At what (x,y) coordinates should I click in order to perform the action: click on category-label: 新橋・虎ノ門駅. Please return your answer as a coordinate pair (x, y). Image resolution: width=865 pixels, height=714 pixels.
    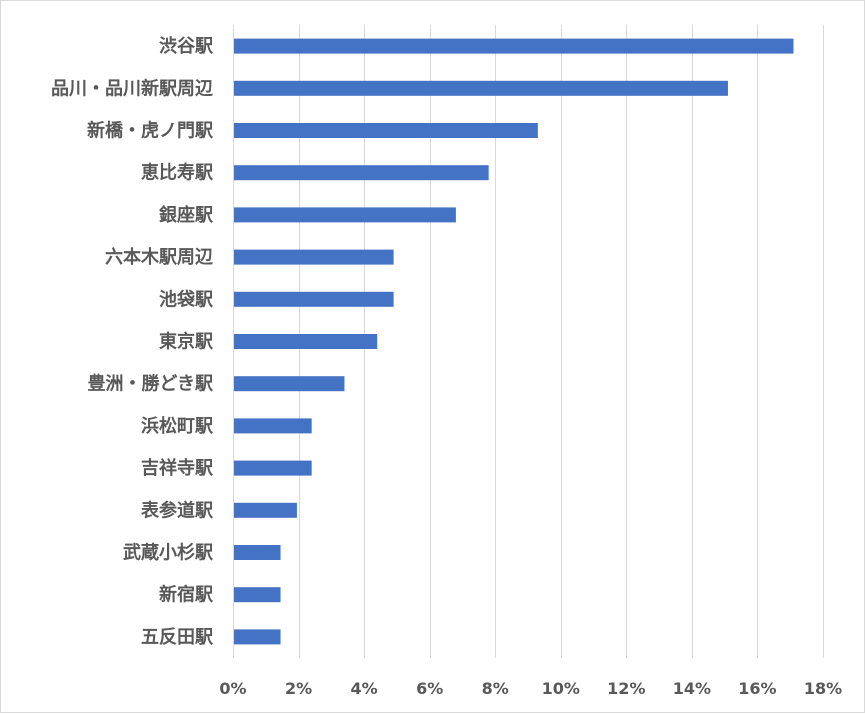
    Looking at the image, I should click on (150, 131).